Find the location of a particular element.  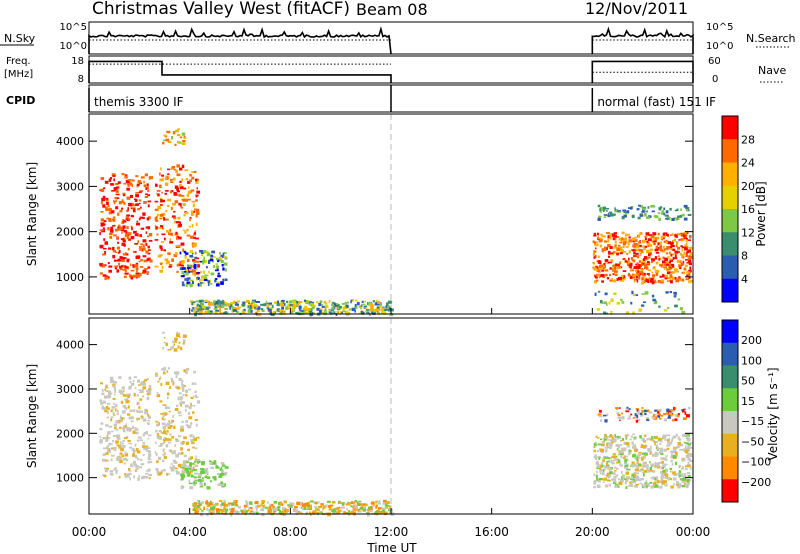

colorbar-frame is located at coordinates (730, 209).